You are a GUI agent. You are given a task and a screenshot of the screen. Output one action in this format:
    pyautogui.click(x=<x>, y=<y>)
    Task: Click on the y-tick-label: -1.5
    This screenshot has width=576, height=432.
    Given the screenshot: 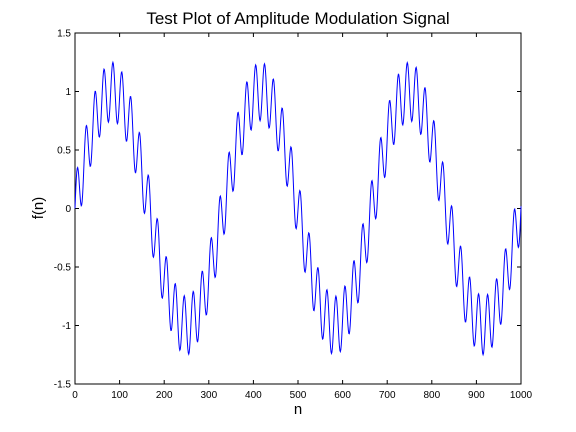 What is the action you would take?
    pyautogui.click(x=63, y=385)
    